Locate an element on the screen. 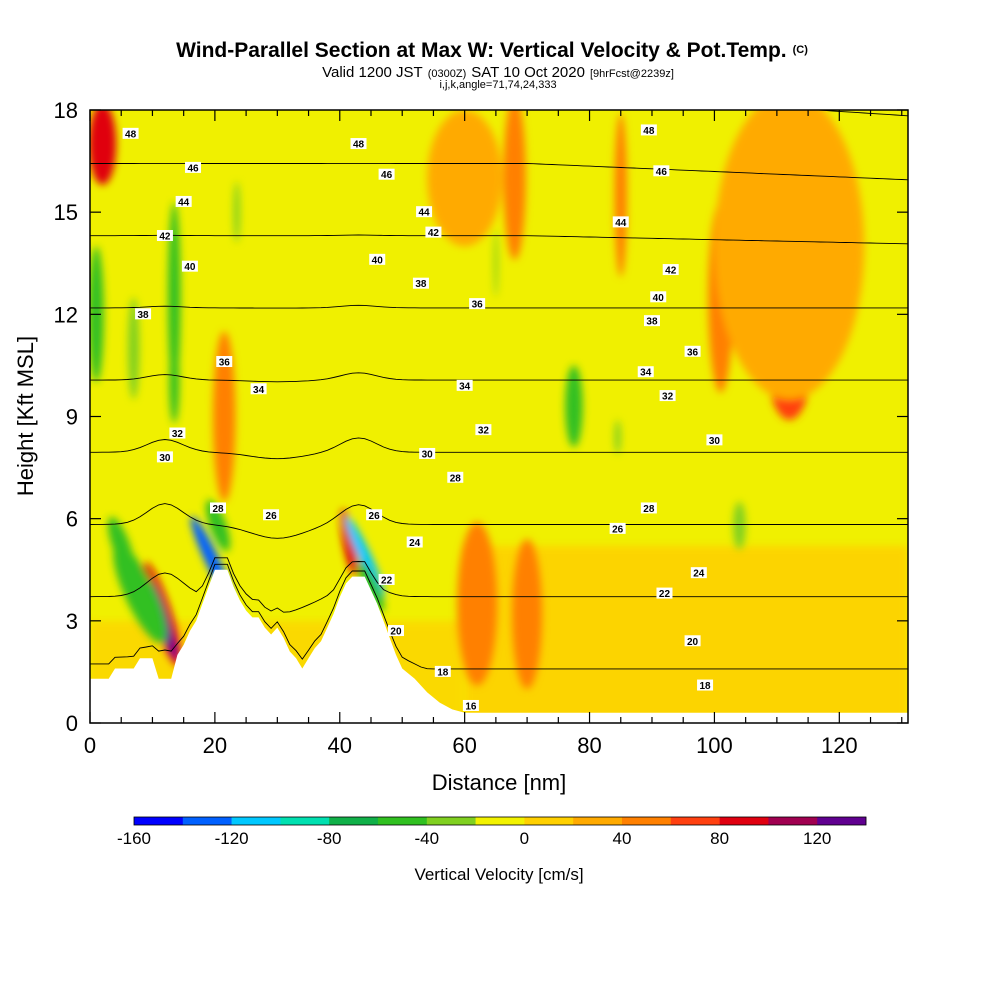 This screenshot has width=1000, height=1000. y-tick-label-9: 9 is located at coordinates (72, 417).